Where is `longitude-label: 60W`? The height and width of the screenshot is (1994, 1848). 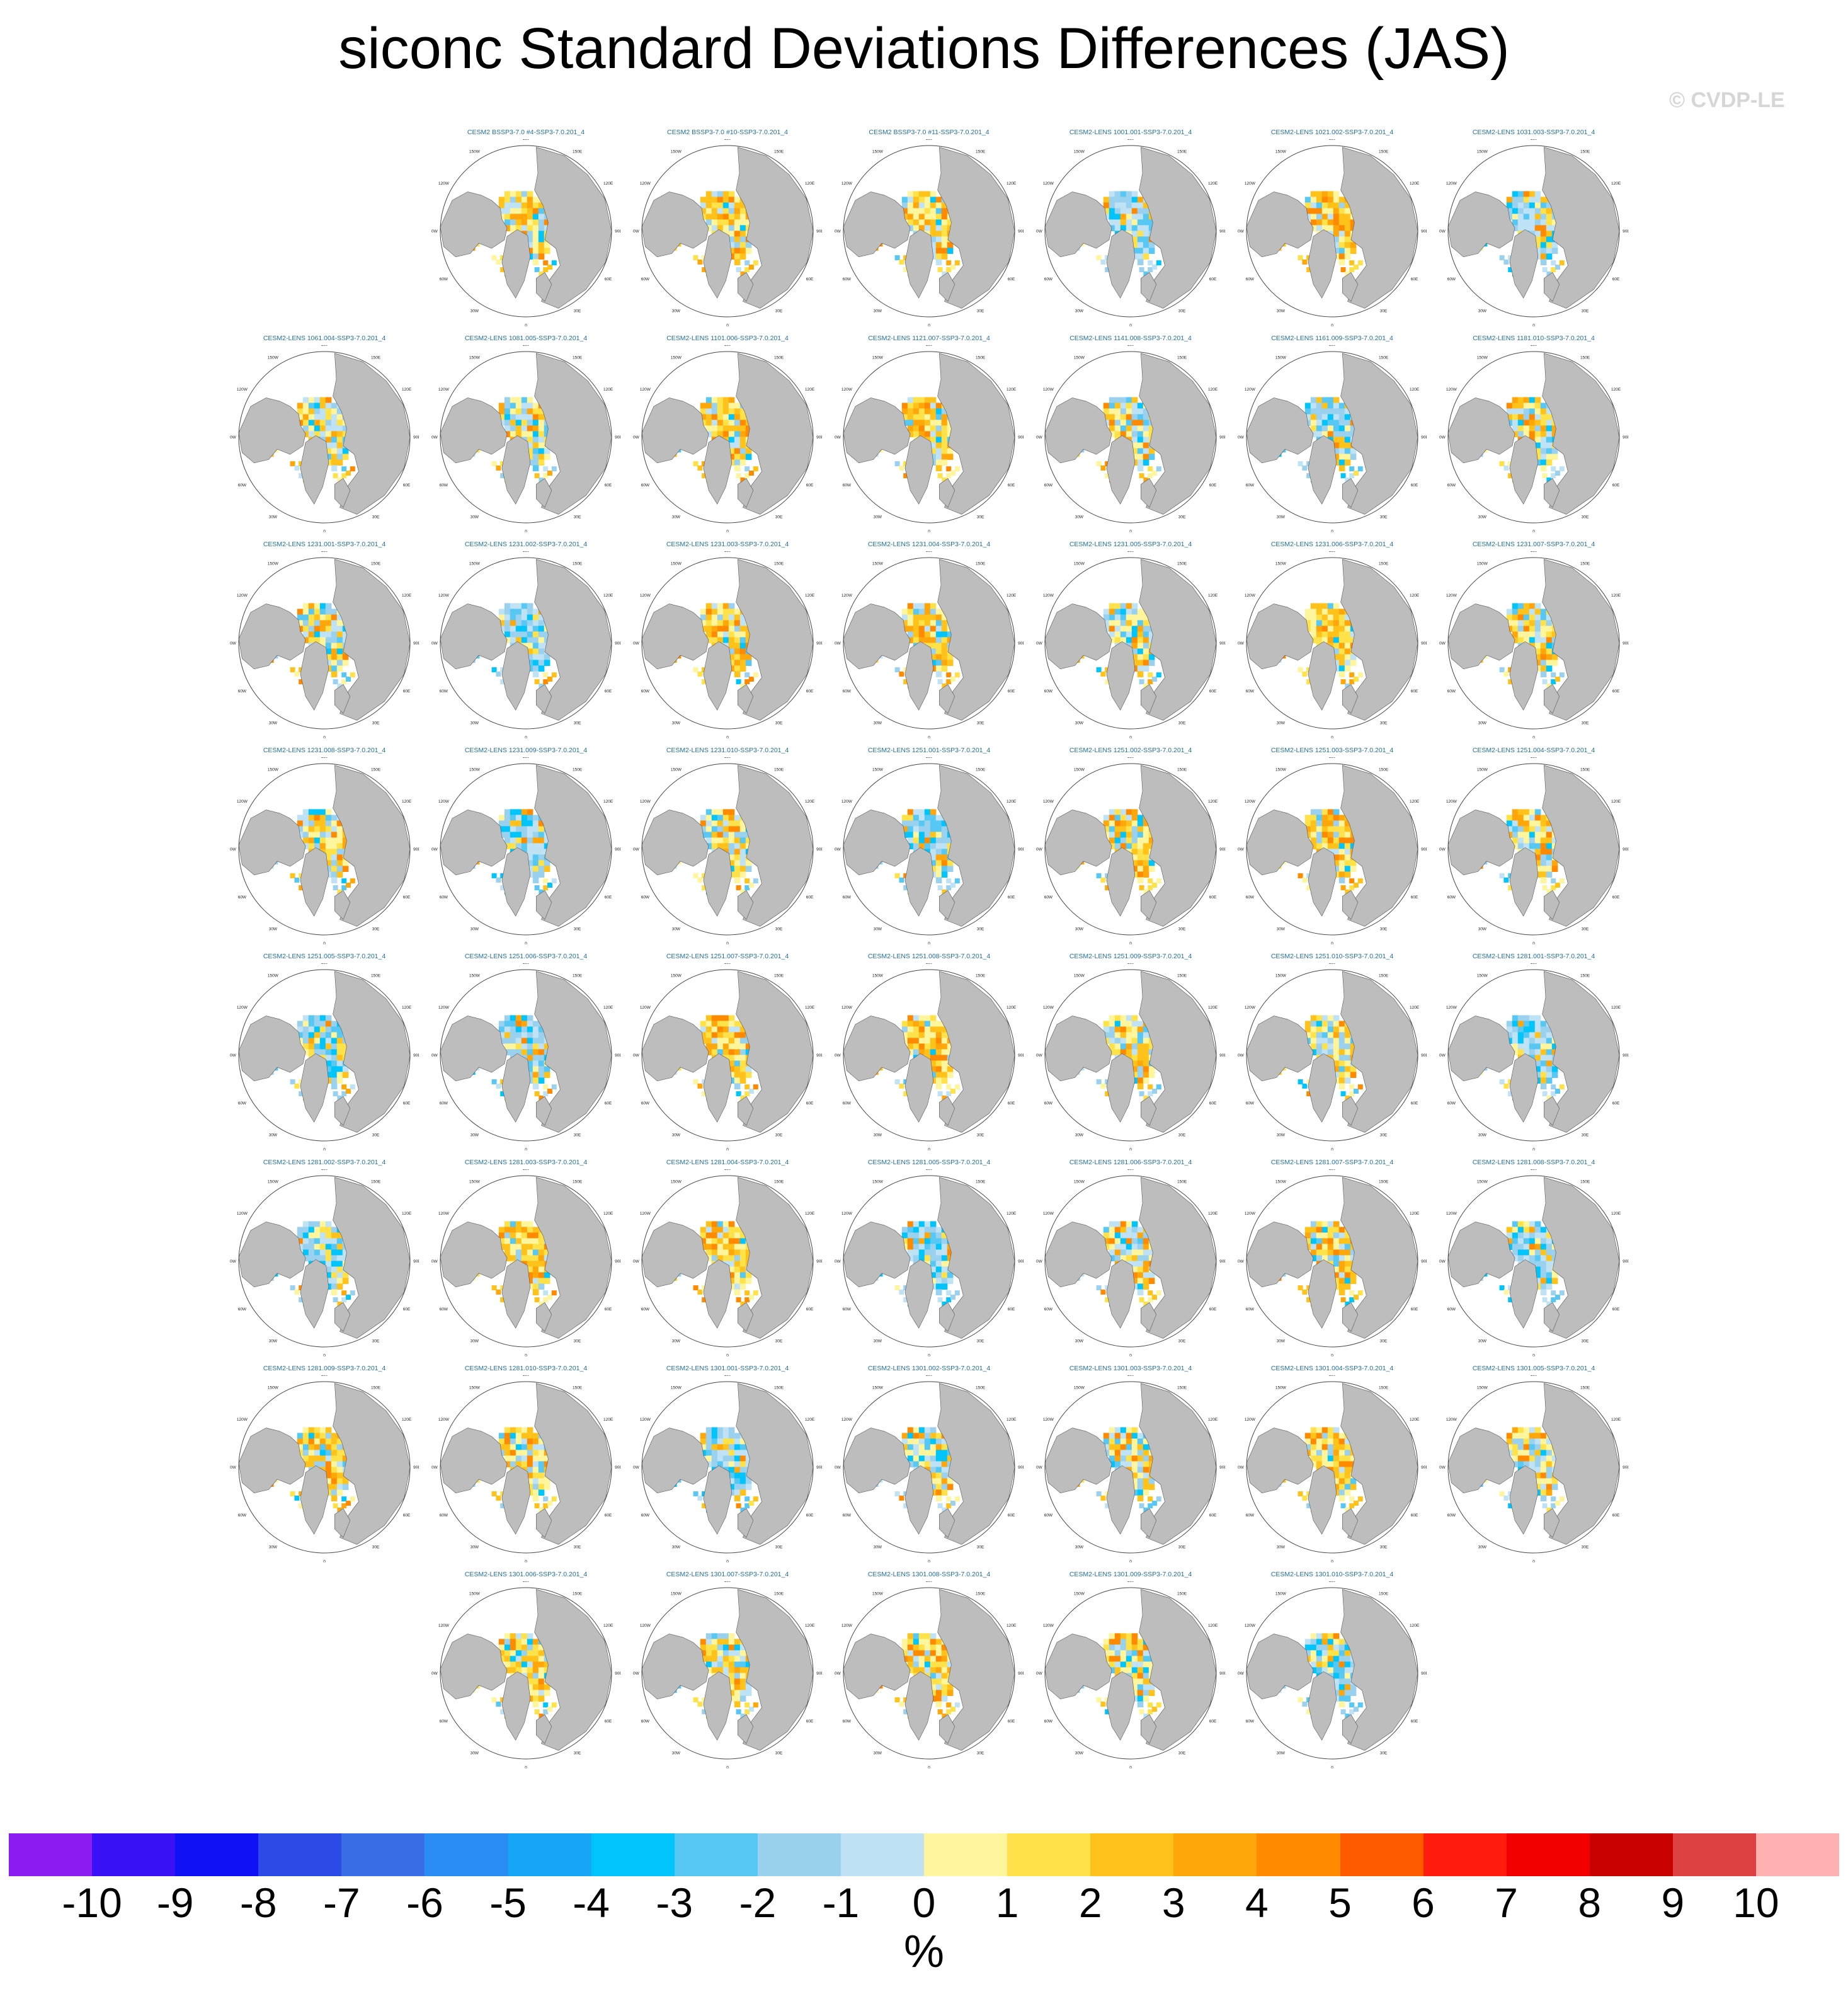
longitude-label: 60W is located at coordinates (1250, 691).